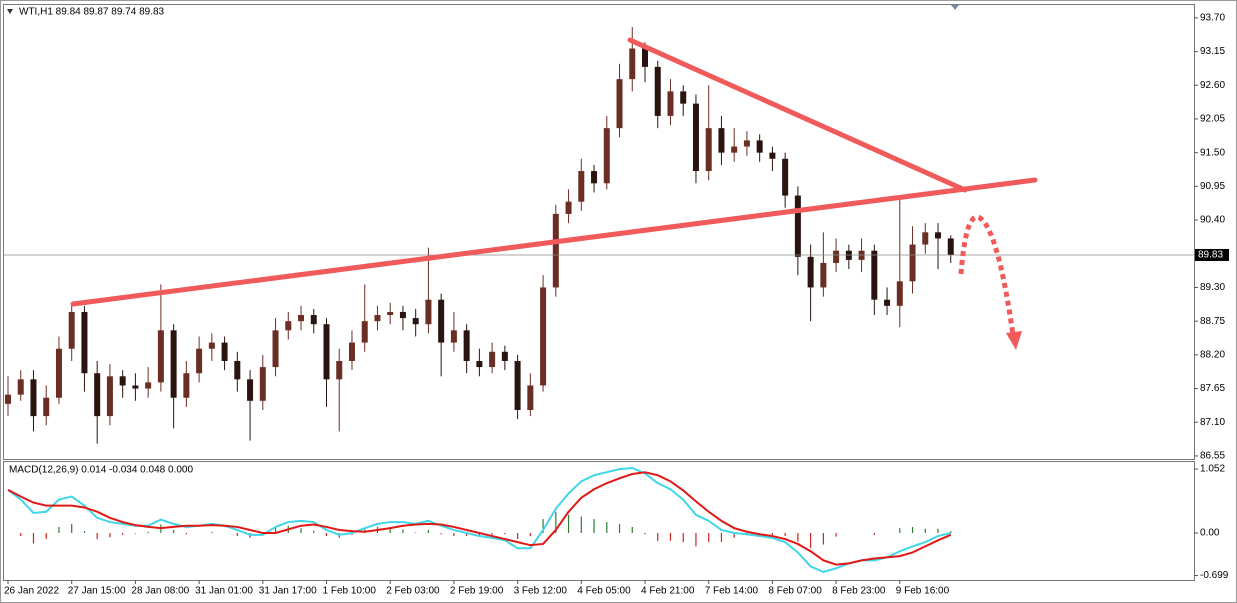 The image size is (1237, 603). What do you see at coordinates (413, 591) in the screenshot?
I see `x-tick-label: 2 Feb 03:00` at bounding box center [413, 591].